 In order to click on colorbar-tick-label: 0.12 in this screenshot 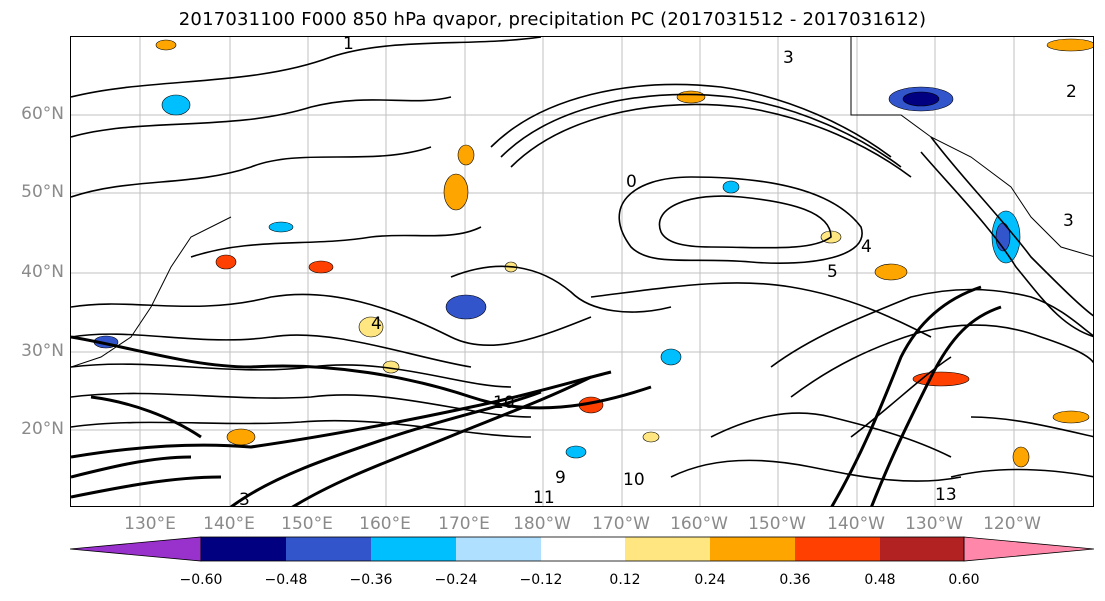, I will do `click(625, 580)`.